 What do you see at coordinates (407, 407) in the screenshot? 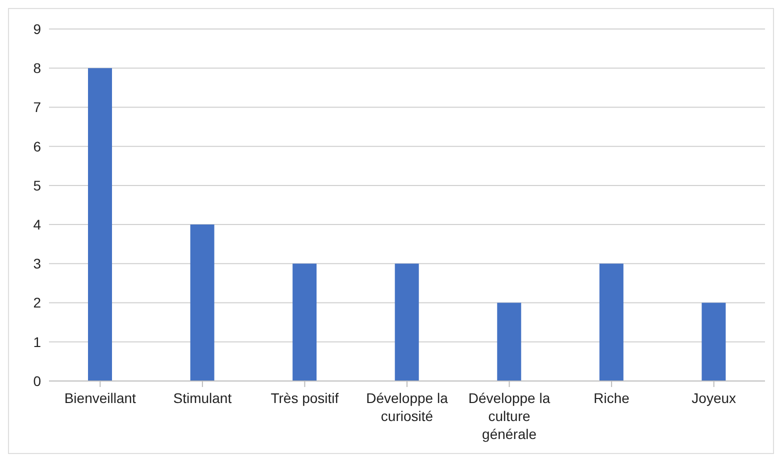
I see `x-tick-label: Développe la curiosité` at bounding box center [407, 407].